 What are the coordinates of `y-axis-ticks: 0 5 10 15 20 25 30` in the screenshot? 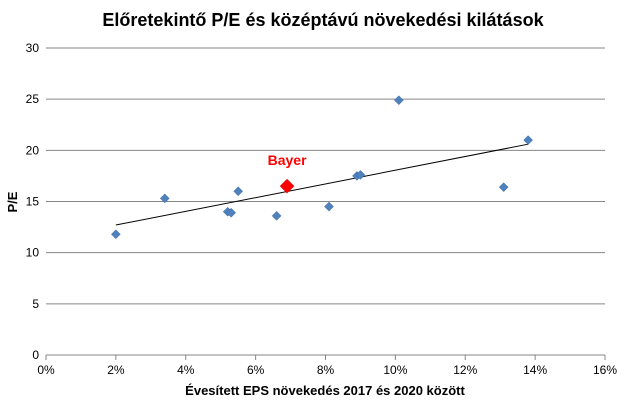 It's located at (33, 201).